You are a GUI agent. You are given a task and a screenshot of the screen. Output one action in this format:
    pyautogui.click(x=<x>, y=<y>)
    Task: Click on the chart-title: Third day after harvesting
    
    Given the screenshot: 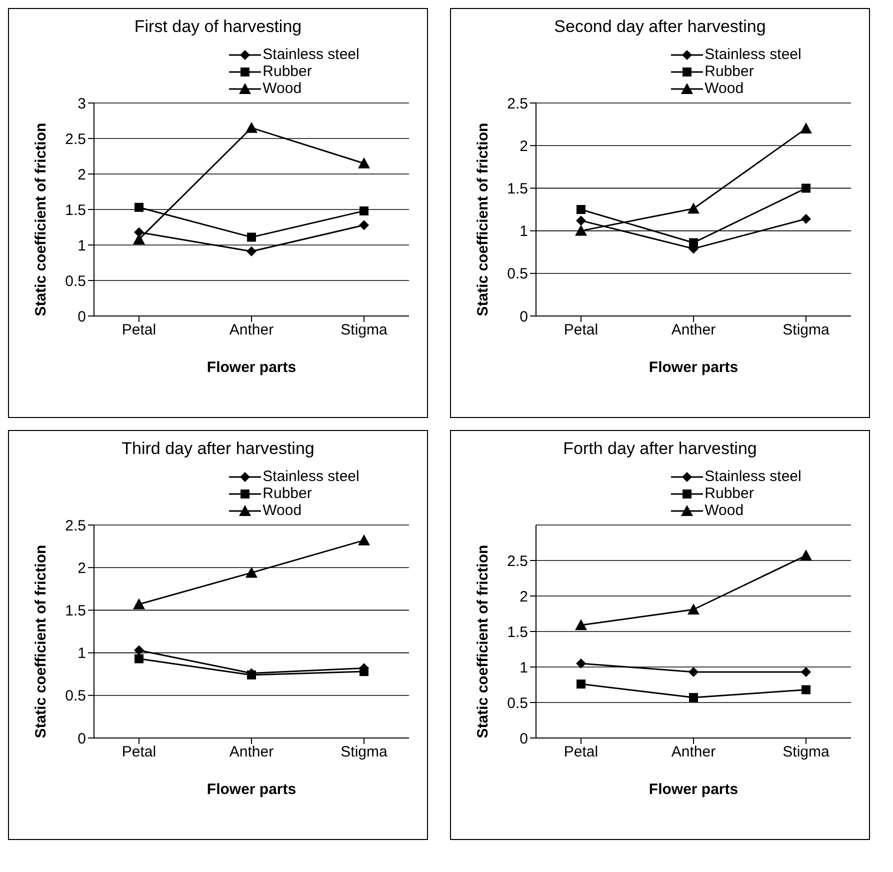 What is the action you would take?
    pyautogui.click(x=218, y=449)
    